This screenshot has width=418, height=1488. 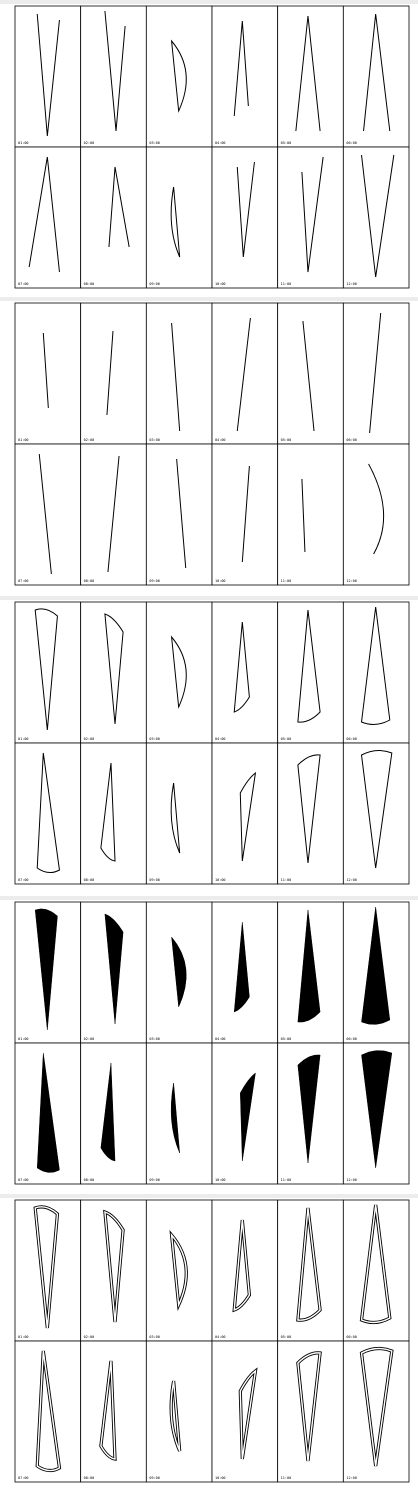 I want to click on double-inner, so click(x=247, y=1415).